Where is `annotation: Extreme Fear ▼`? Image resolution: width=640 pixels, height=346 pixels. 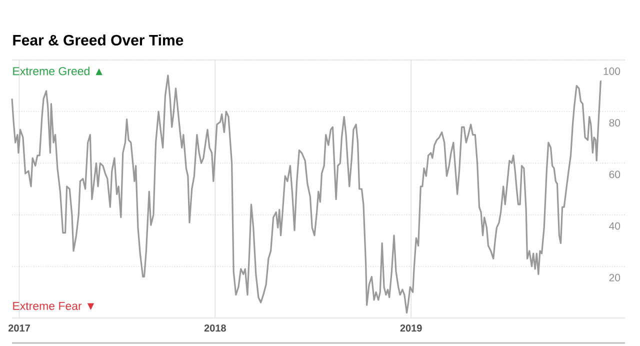
annotation: Extreme Fear ▼ is located at coordinates (53, 306).